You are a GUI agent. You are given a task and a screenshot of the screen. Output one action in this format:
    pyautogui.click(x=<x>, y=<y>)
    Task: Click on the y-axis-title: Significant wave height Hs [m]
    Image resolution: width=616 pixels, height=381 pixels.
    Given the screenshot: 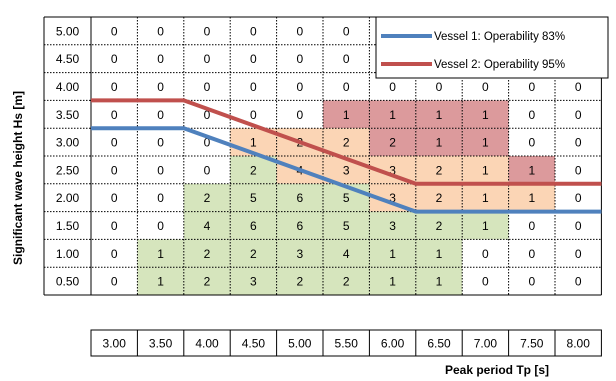 What is the action you would take?
    pyautogui.click(x=18, y=178)
    